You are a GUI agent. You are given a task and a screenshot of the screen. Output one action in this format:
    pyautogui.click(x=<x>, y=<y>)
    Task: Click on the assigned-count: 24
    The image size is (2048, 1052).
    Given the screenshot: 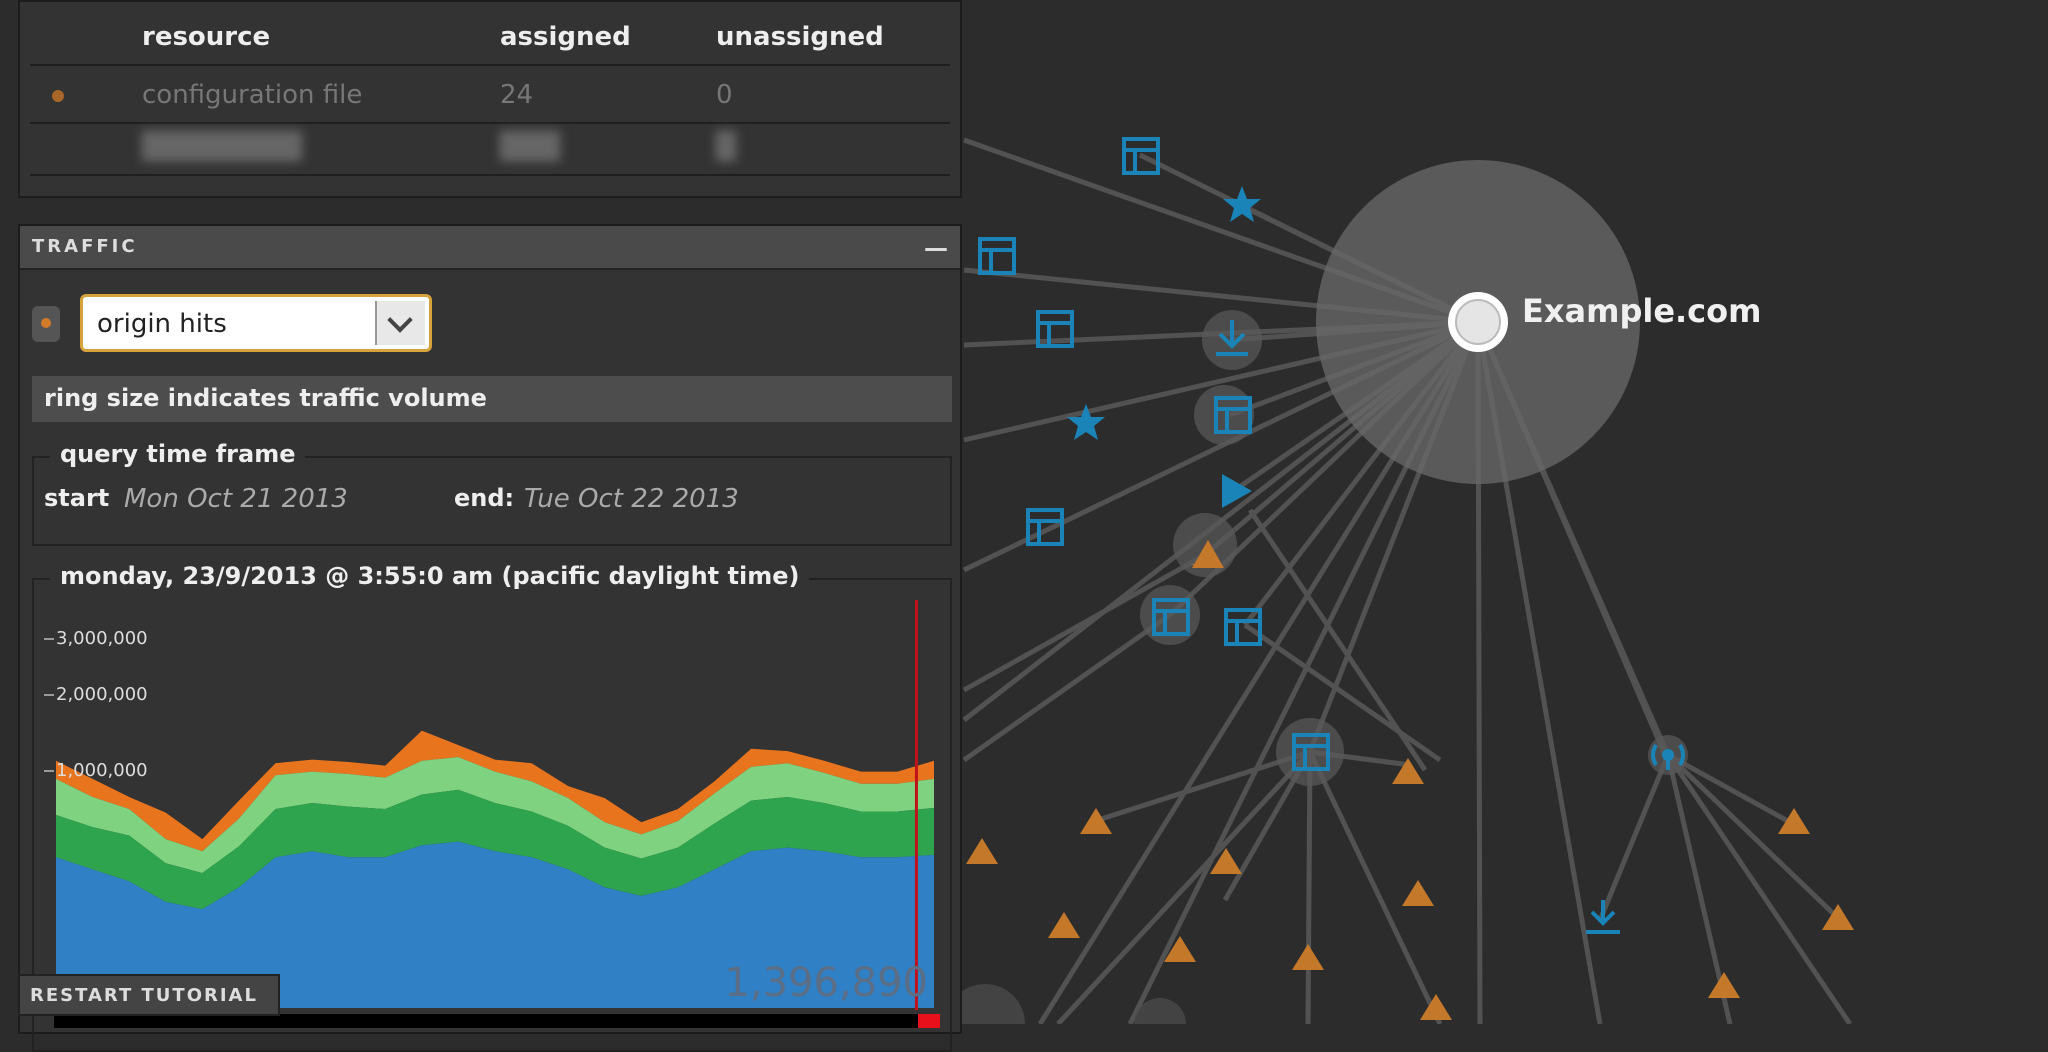 What is the action you would take?
    pyautogui.click(x=517, y=95)
    